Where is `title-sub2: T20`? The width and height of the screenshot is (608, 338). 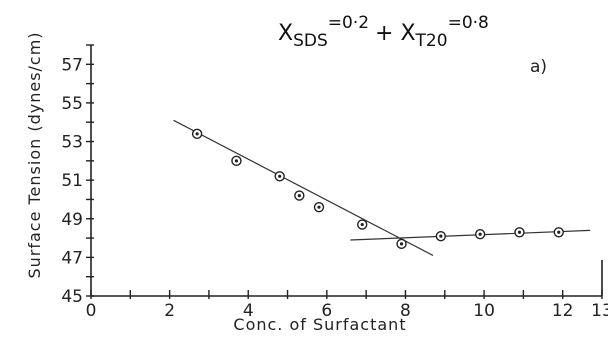 title-sub2: T20 is located at coordinates (431, 41).